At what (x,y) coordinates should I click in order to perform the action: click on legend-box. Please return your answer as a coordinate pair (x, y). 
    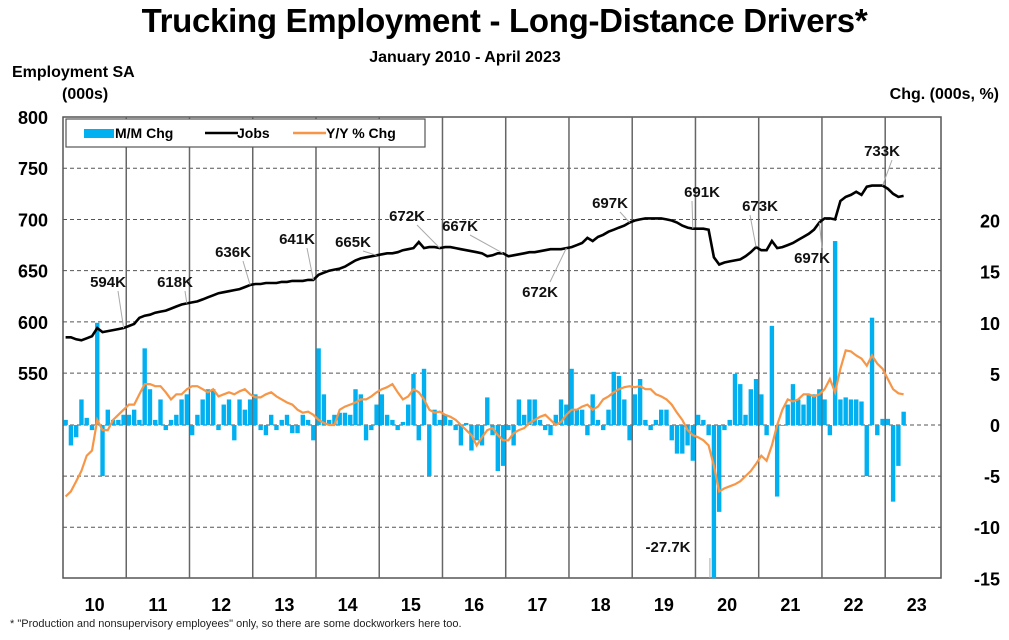
    Looking at the image, I should click on (245, 133).